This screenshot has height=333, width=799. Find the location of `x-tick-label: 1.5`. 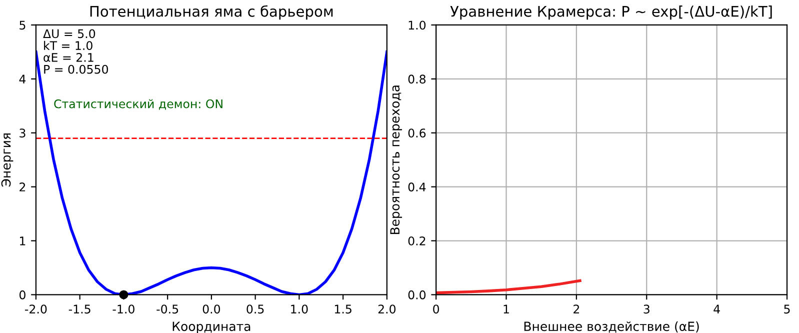

x-tick-label: 1.5 is located at coordinates (343, 309).